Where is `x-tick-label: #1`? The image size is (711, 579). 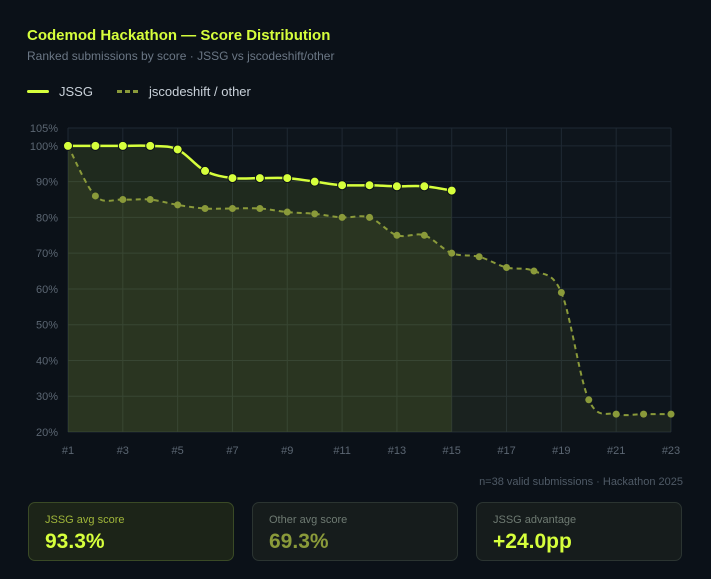
x-tick-label: #1 is located at coordinates (68, 451).